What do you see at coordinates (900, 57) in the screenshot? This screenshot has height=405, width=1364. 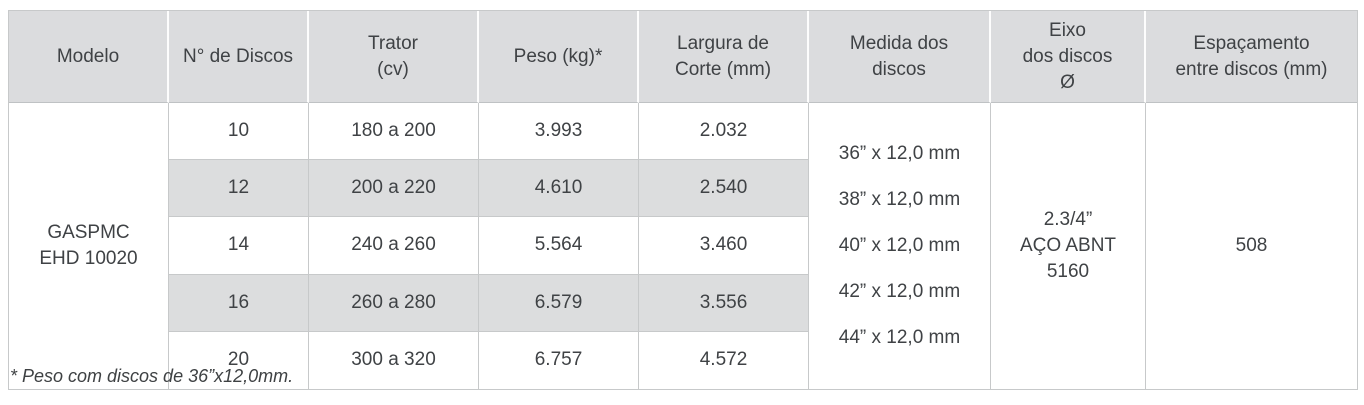 I see `header-medida-discos: Medida dos discos` at bounding box center [900, 57].